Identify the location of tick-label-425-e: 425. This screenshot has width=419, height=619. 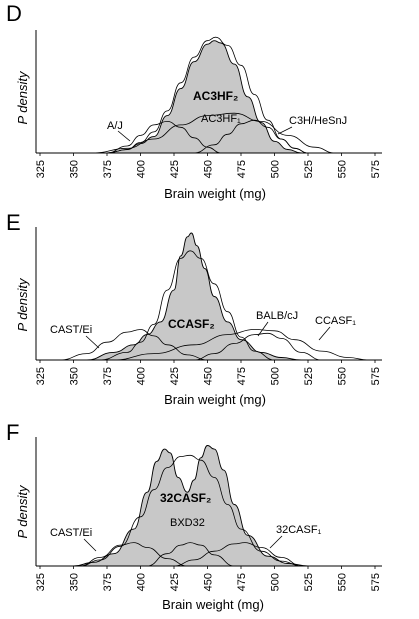
(175, 376).